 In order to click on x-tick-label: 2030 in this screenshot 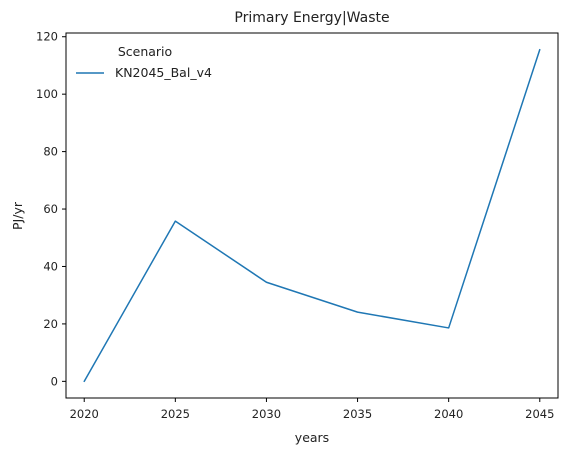, I will do `click(266, 414)`.